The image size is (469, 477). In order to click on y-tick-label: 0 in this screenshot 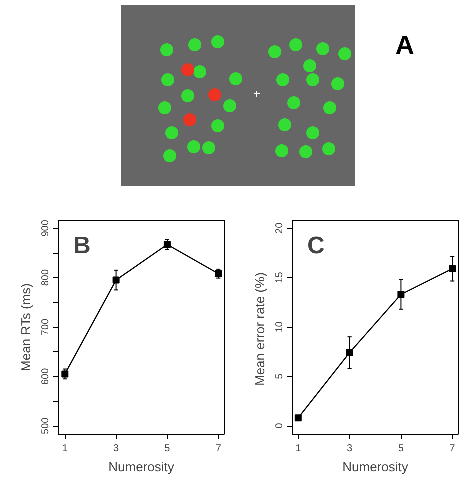, I will do `click(280, 425)`.